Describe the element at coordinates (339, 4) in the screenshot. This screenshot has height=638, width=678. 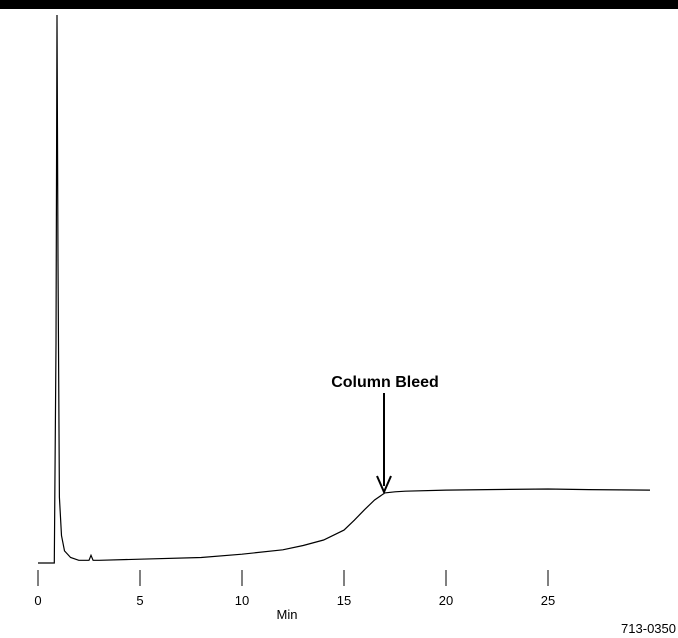
I see `top-rule` at that location.